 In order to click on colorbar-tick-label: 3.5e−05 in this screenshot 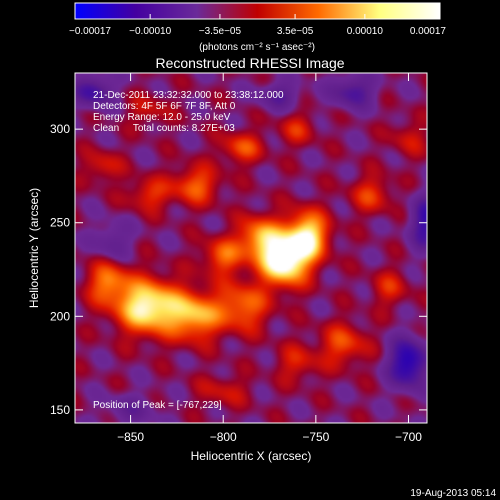, I will do `click(295, 31)`.